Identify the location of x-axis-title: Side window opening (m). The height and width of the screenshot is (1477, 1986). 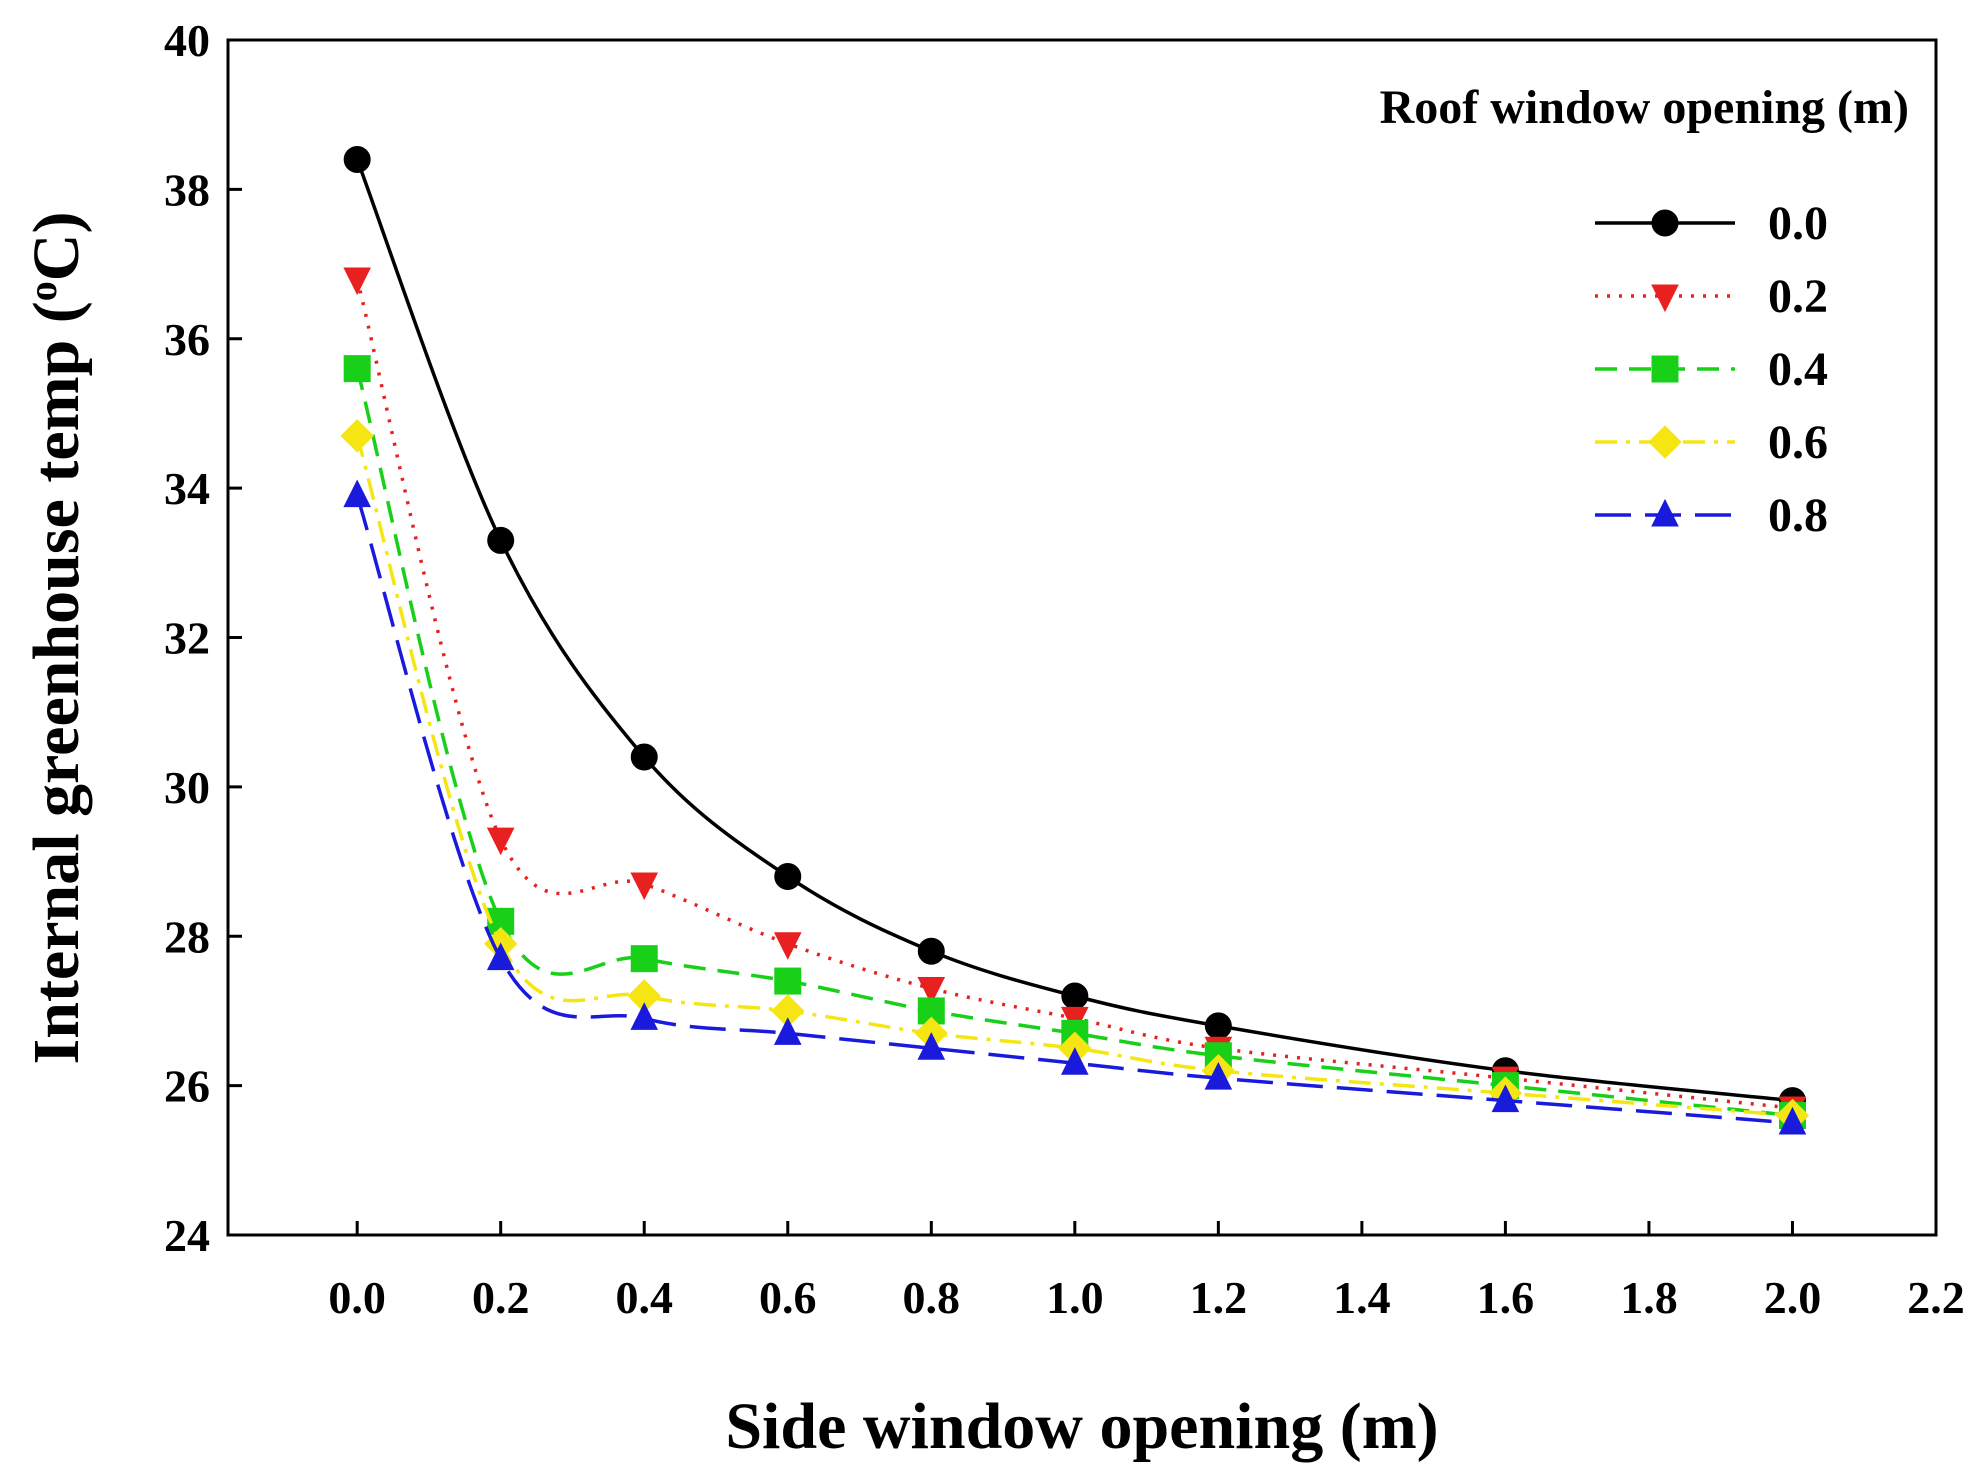
(1081, 1426).